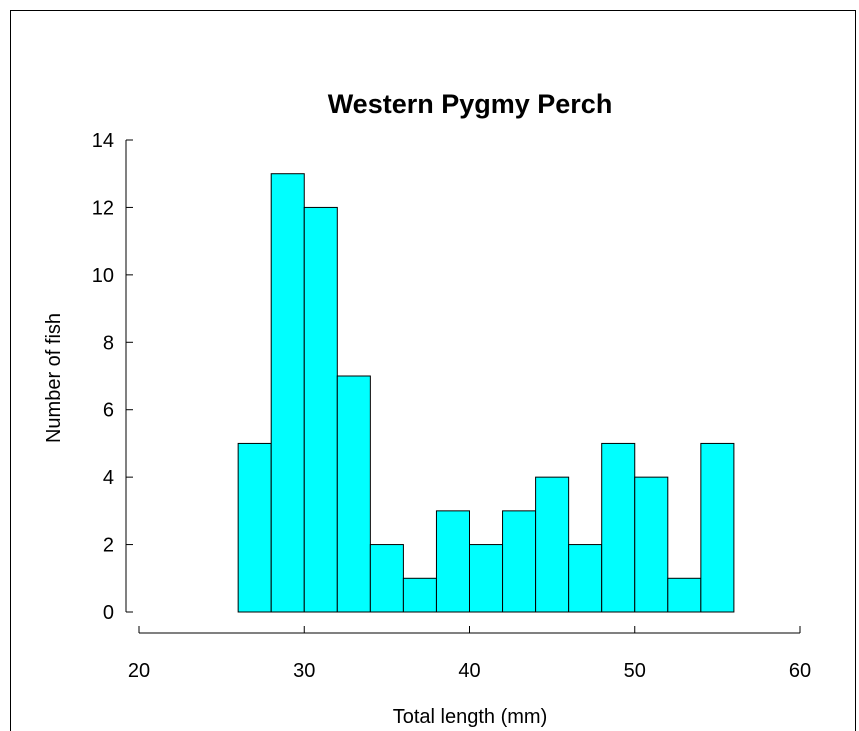 The width and height of the screenshot is (859, 731). What do you see at coordinates (470, 104) in the screenshot?
I see `chart-title: Western Pygmy Perch` at bounding box center [470, 104].